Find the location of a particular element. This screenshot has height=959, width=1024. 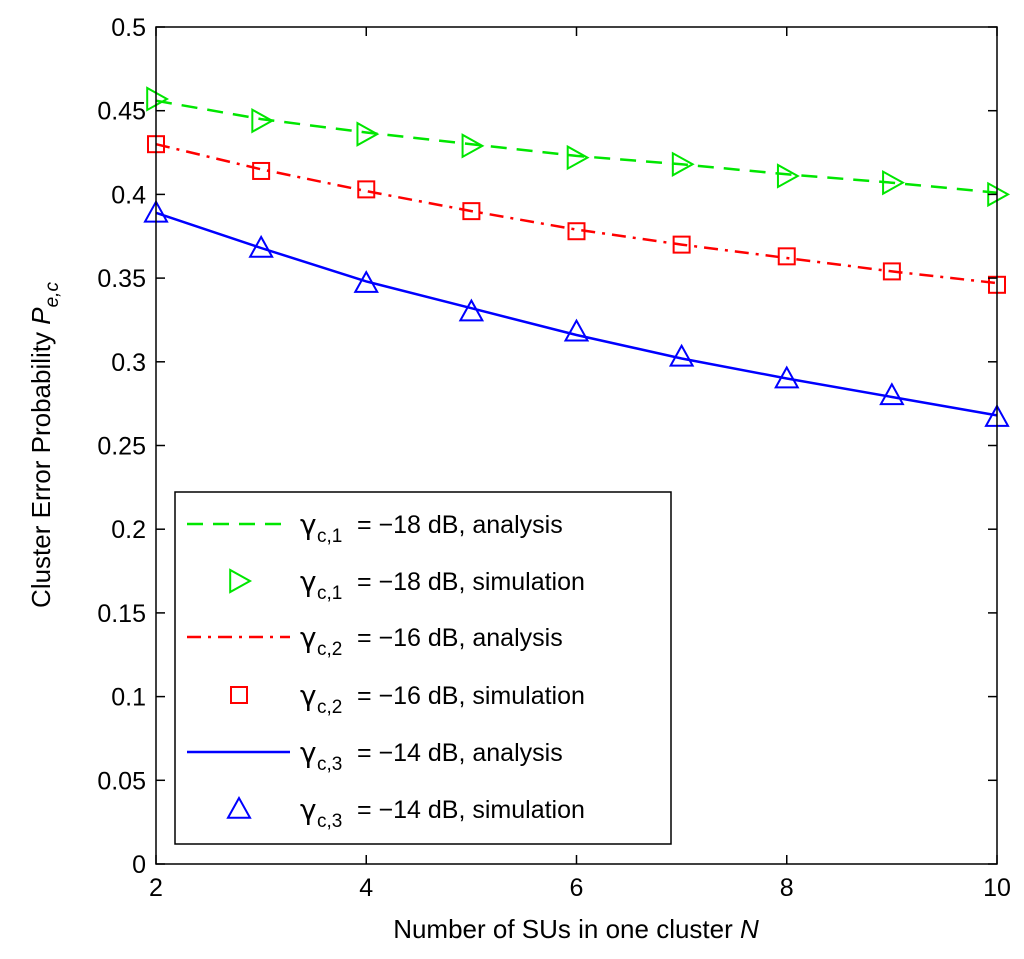

legend-label: = −18 dB, simulation is located at coordinates (471, 582).